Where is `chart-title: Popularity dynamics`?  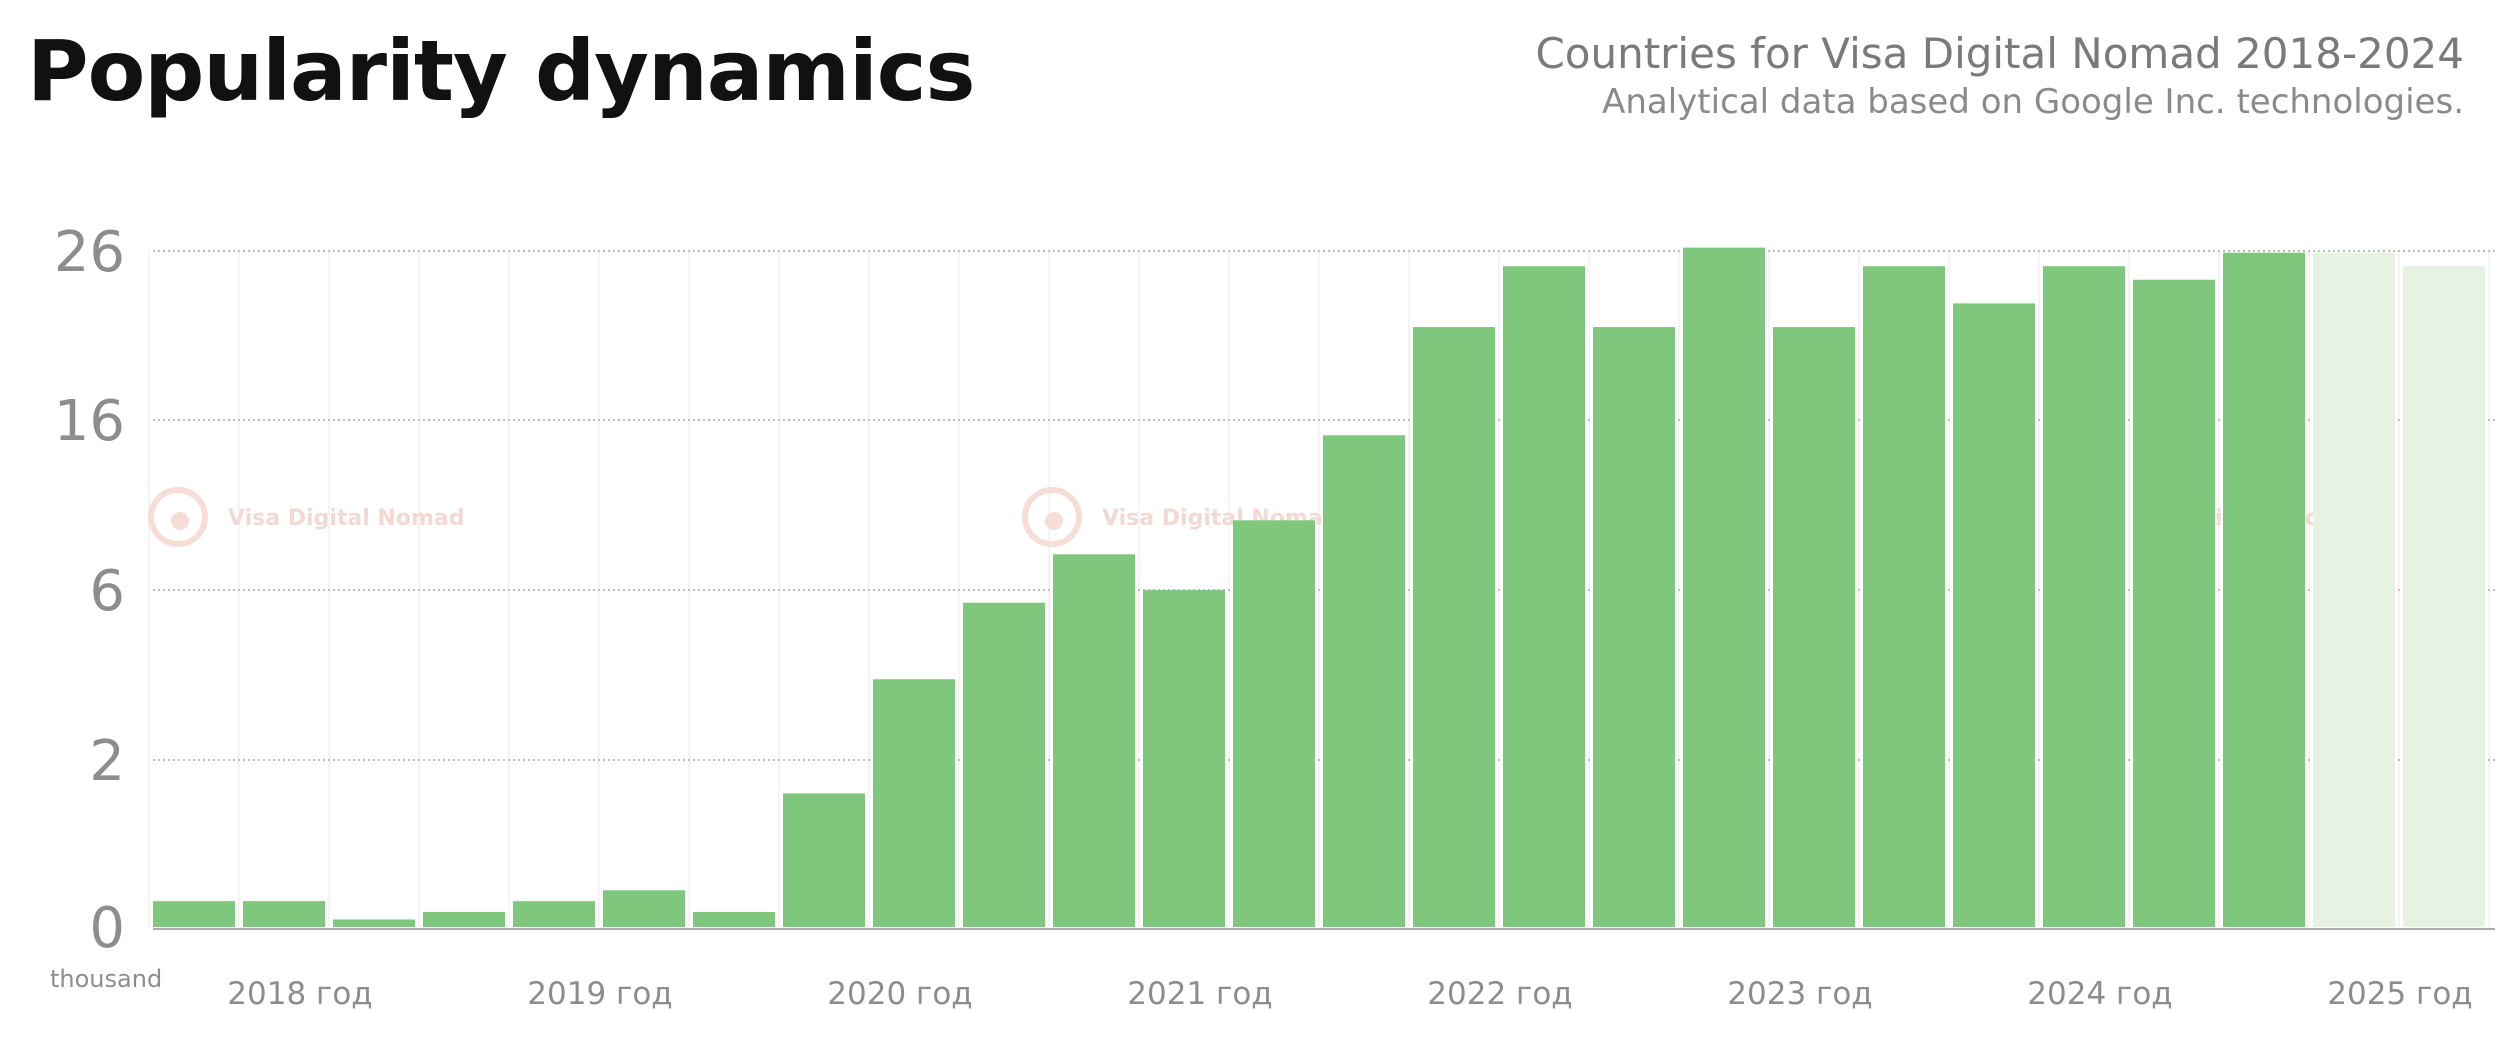 chart-title: Popularity dynamics is located at coordinates (501, 71).